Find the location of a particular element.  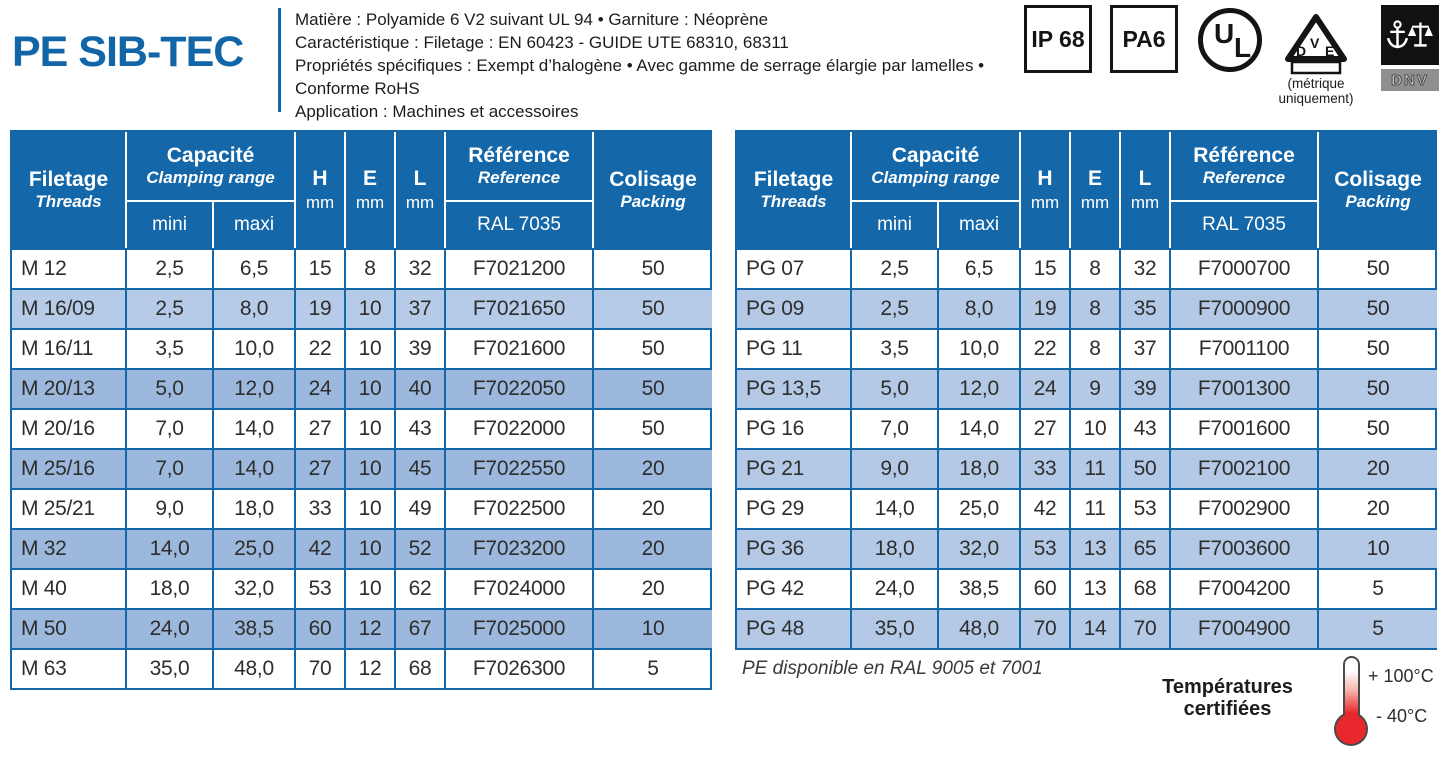

table-row: M 12 2,5 6,5 15 8 32 F7021200 50 is located at coordinates (362, 268).